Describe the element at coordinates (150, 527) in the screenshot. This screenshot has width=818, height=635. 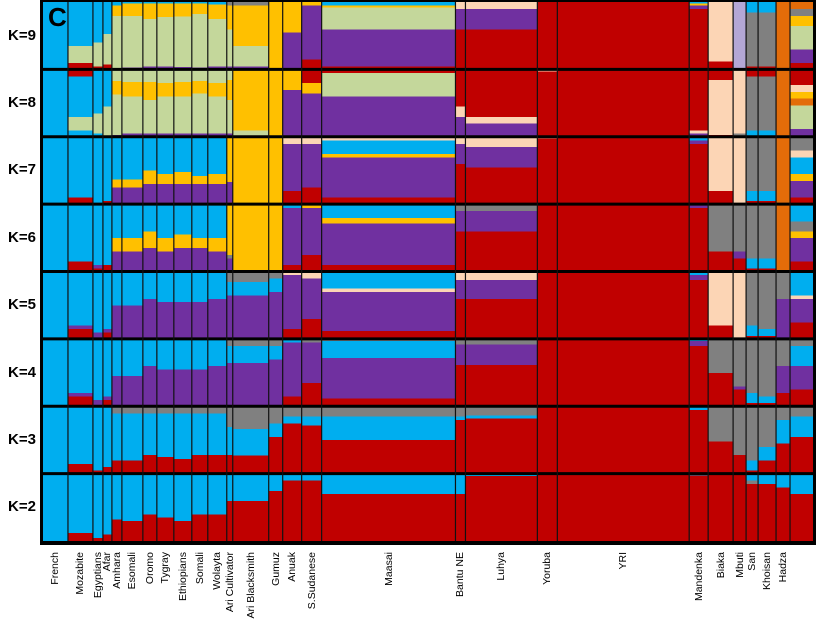
I see `bar-segment-K2-oromo-red` at that location.